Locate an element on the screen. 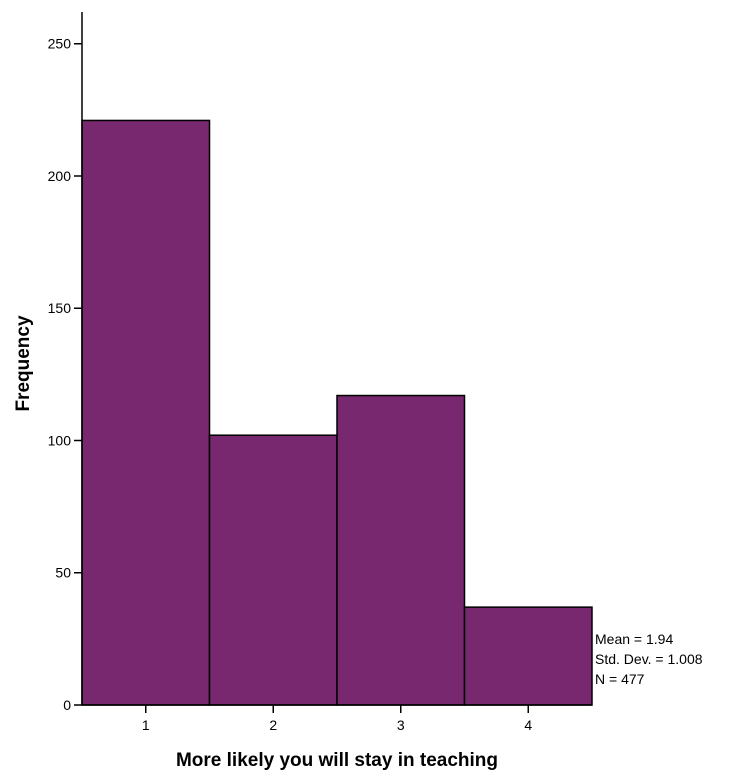 This screenshot has height=781, width=729. stats-box: Mean = 1.94 Std. Dev. = 1.008 N = 477 is located at coordinates (649, 659).